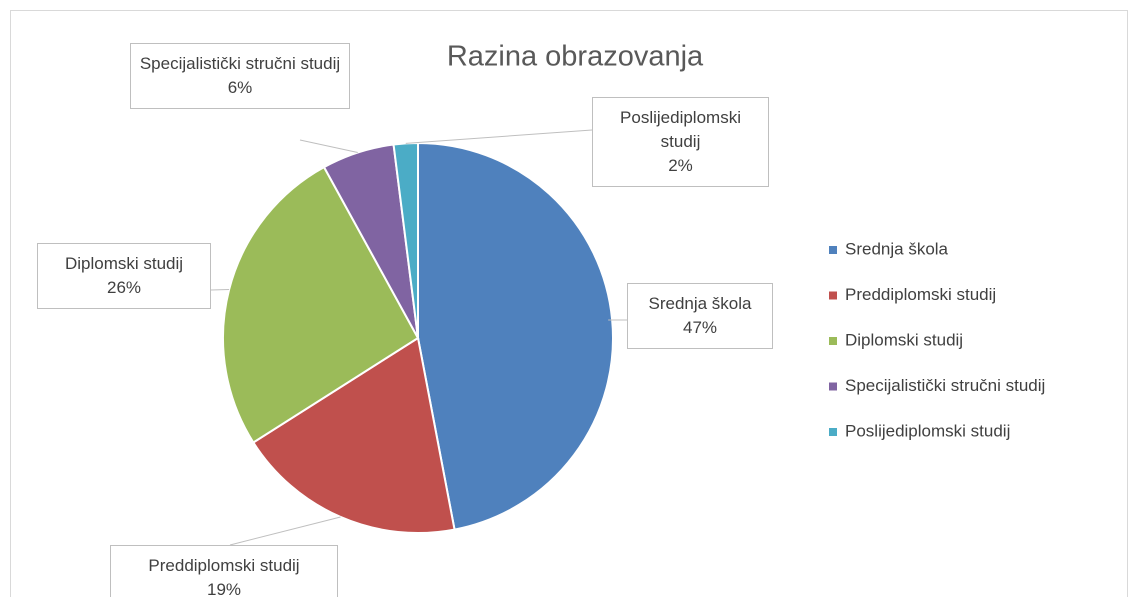 The image size is (1138, 597). I want to click on data-label: Poslijediplomski studij 2%, so click(680, 142).